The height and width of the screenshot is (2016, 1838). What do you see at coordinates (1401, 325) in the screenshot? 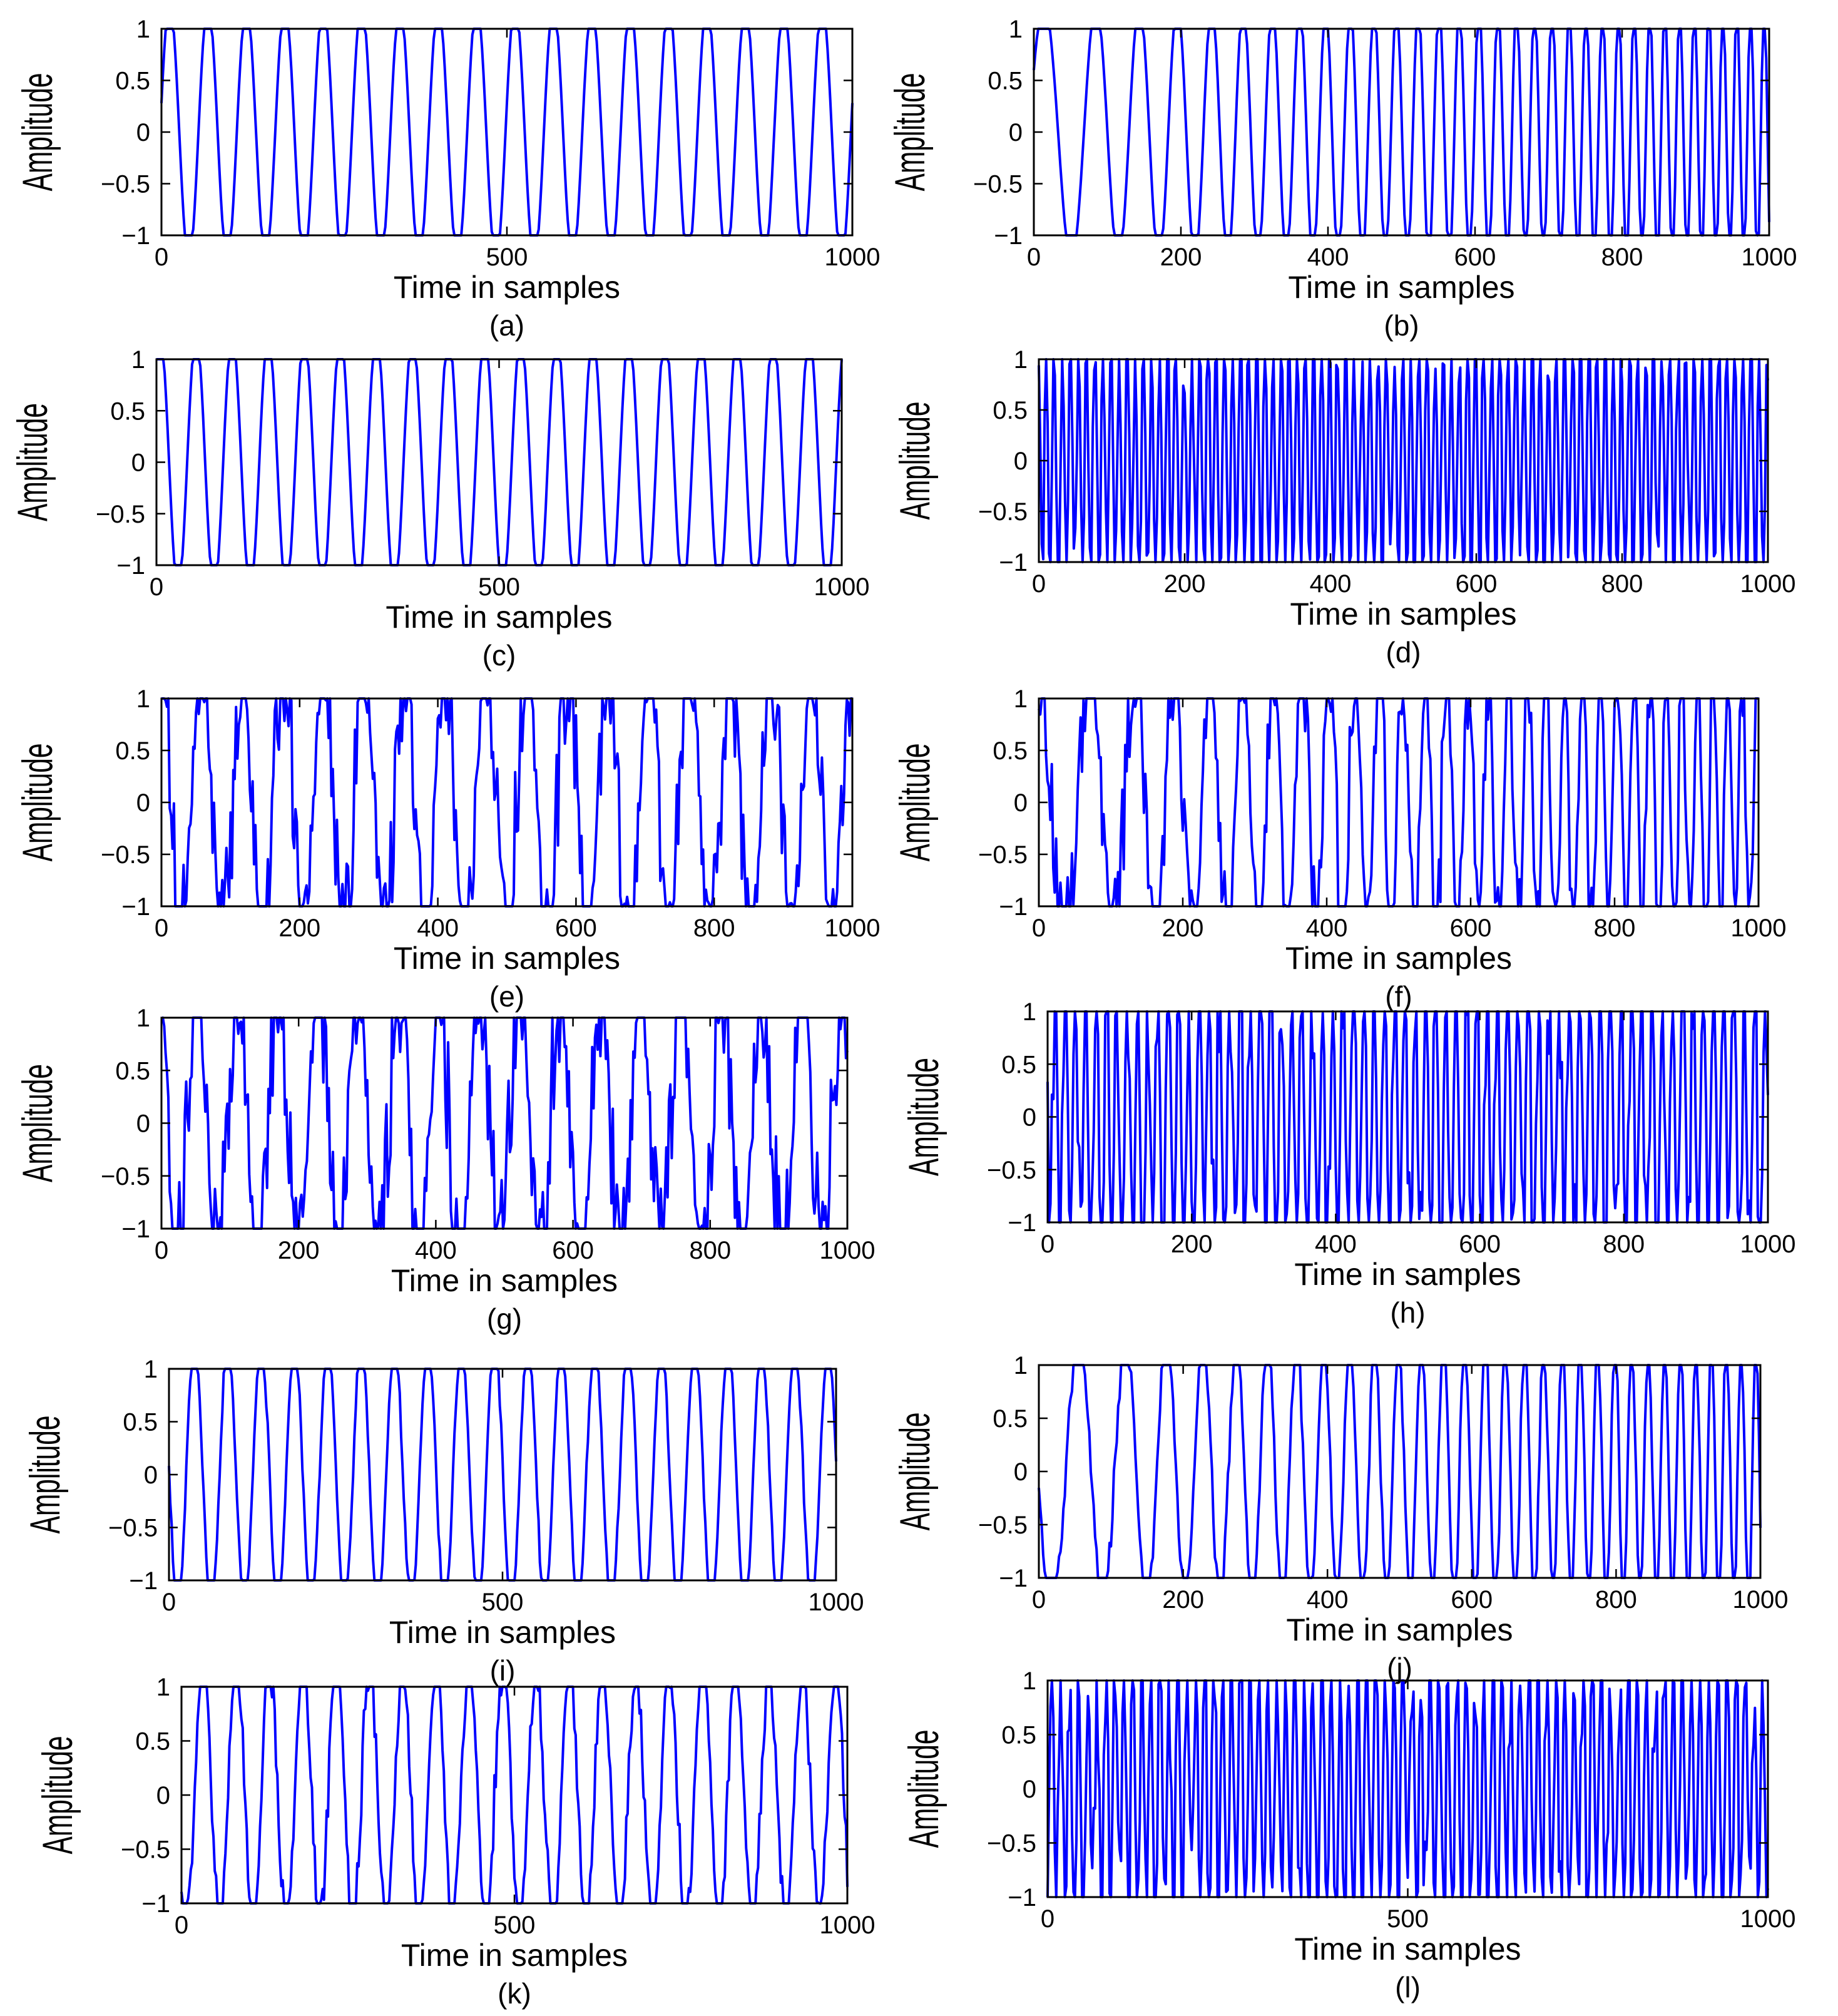
I see `subplot-caption: (b)` at bounding box center [1401, 325].